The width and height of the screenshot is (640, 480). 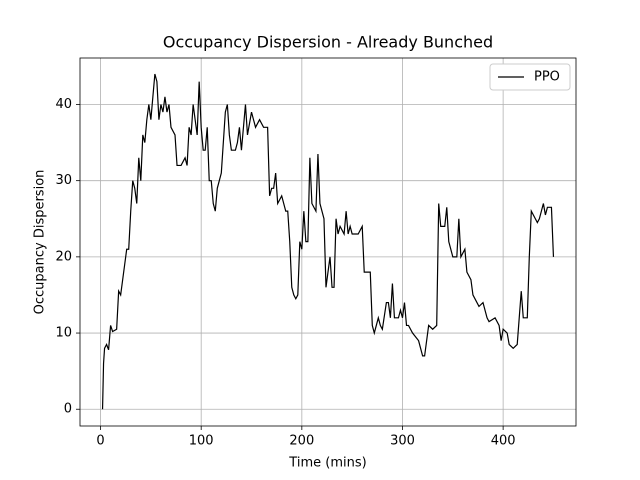 I want to click on x-tick-label: 0, so click(x=100, y=441).